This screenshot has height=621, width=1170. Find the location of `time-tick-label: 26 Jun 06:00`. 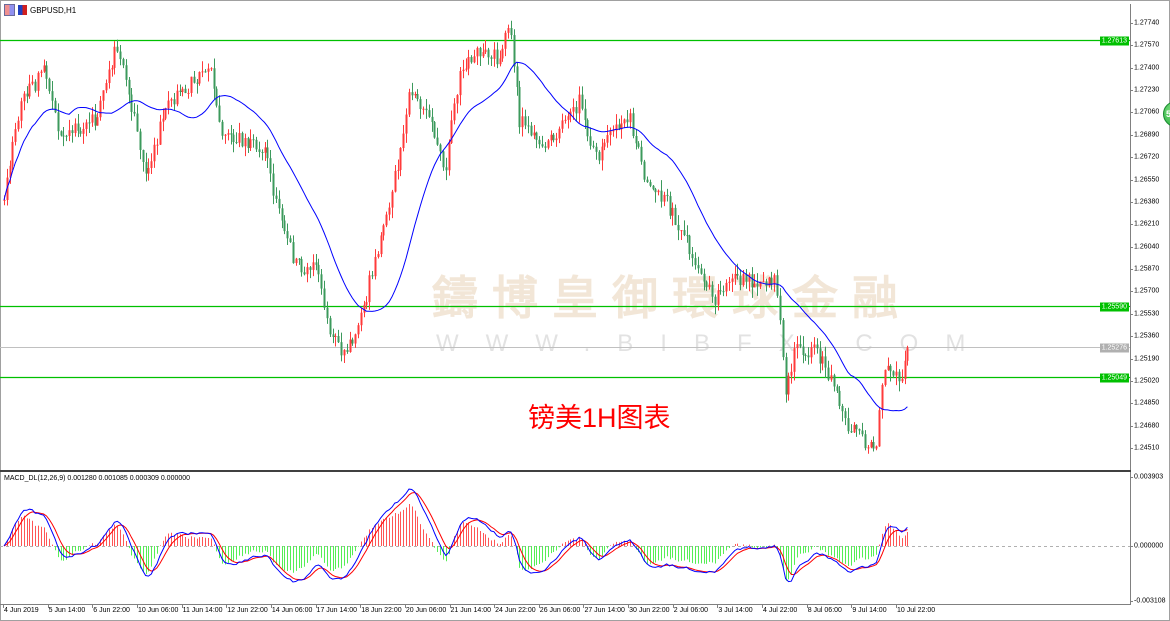

time-tick-label: 26 Jun 06:00 is located at coordinates (560, 610).